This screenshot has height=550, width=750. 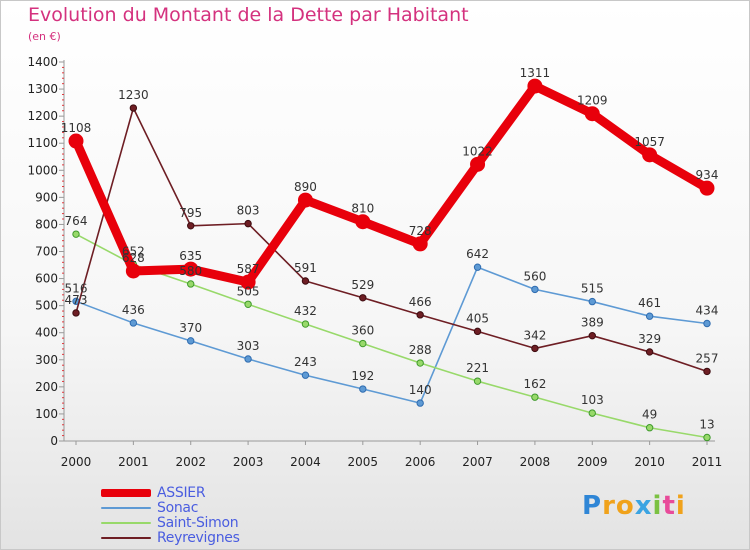 I want to click on y-tick-label: 300, so click(x=46, y=360).